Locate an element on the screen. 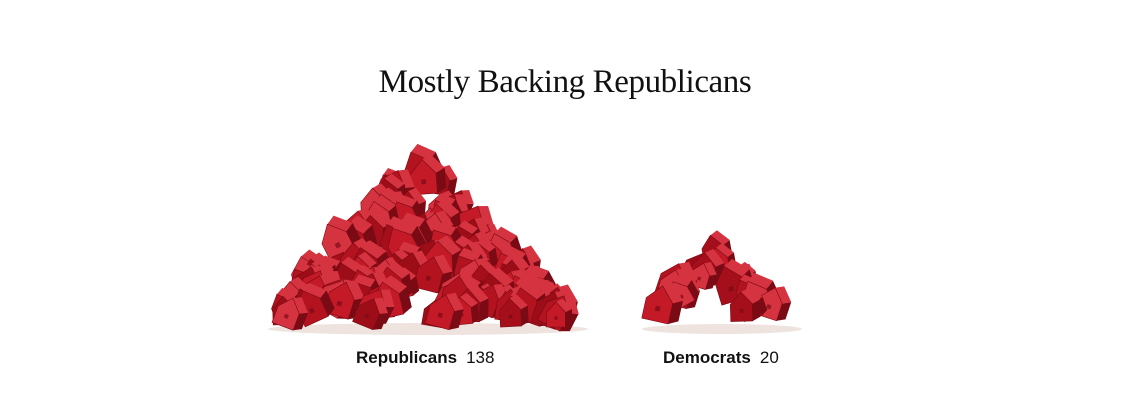 The height and width of the screenshot is (418, 1130). republicans-house-pile is located at coordinates (425, 237).